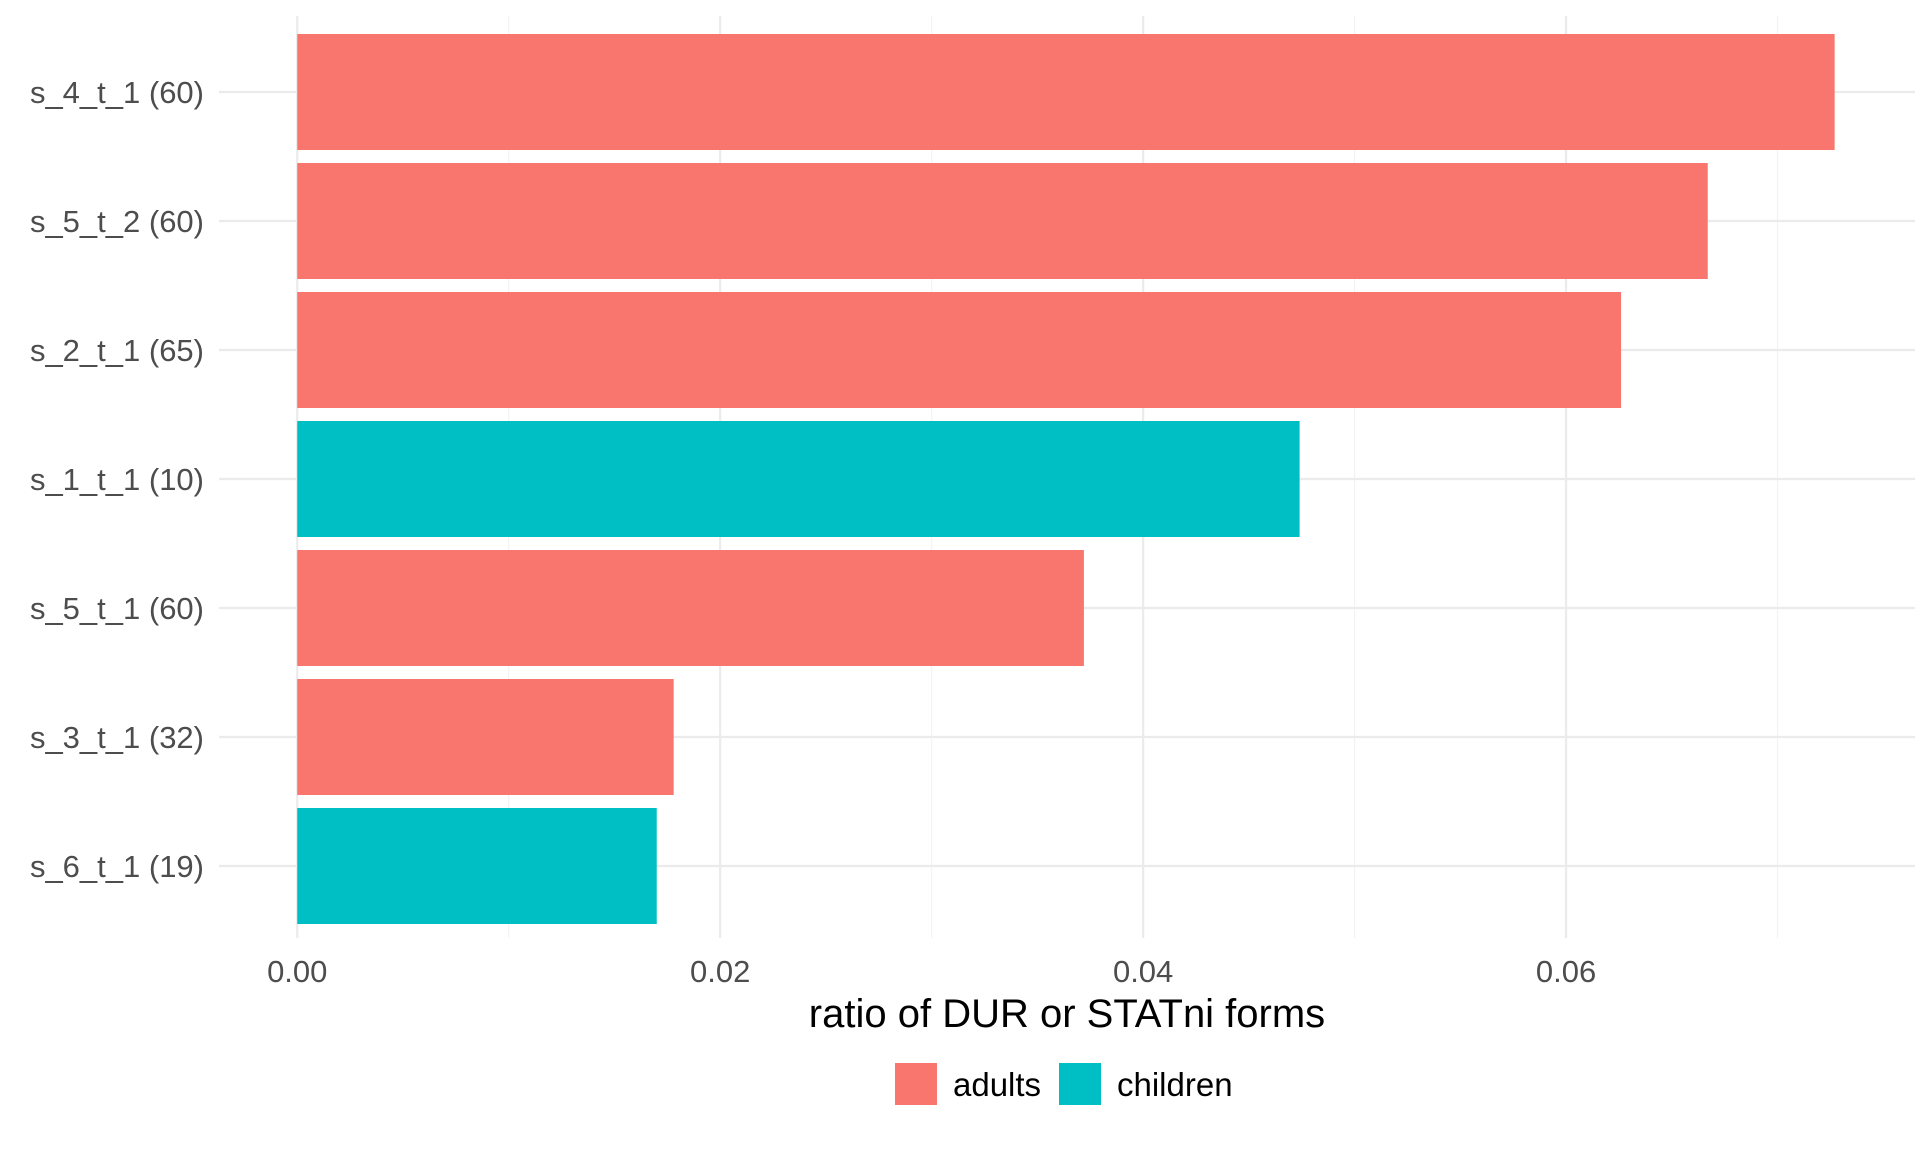 Image resolution: width=1920 pixels, height=1157 pixels. Describe the element at coordinates (117, 737) in the screenshot. I see `y-tick-label: s_3_t_1 (32)` at that location.